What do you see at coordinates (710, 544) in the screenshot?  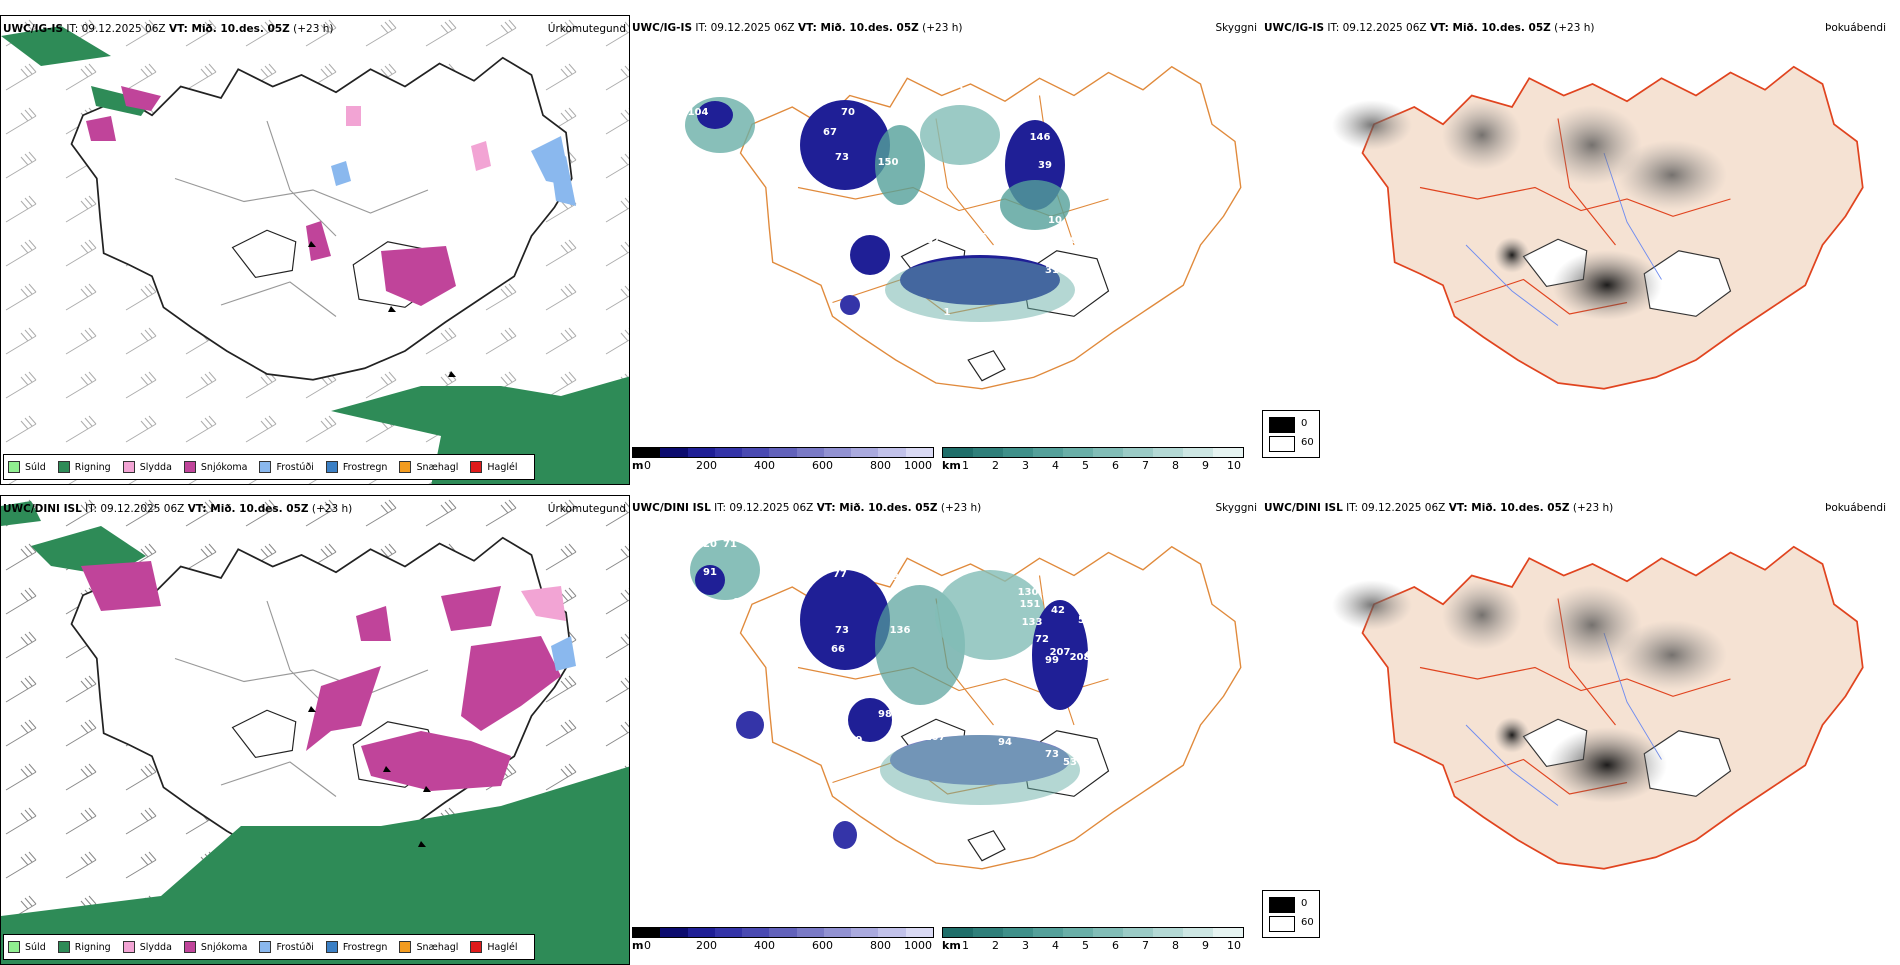 I see `cloudbase-label: 20` at bounding box center [710, 544].